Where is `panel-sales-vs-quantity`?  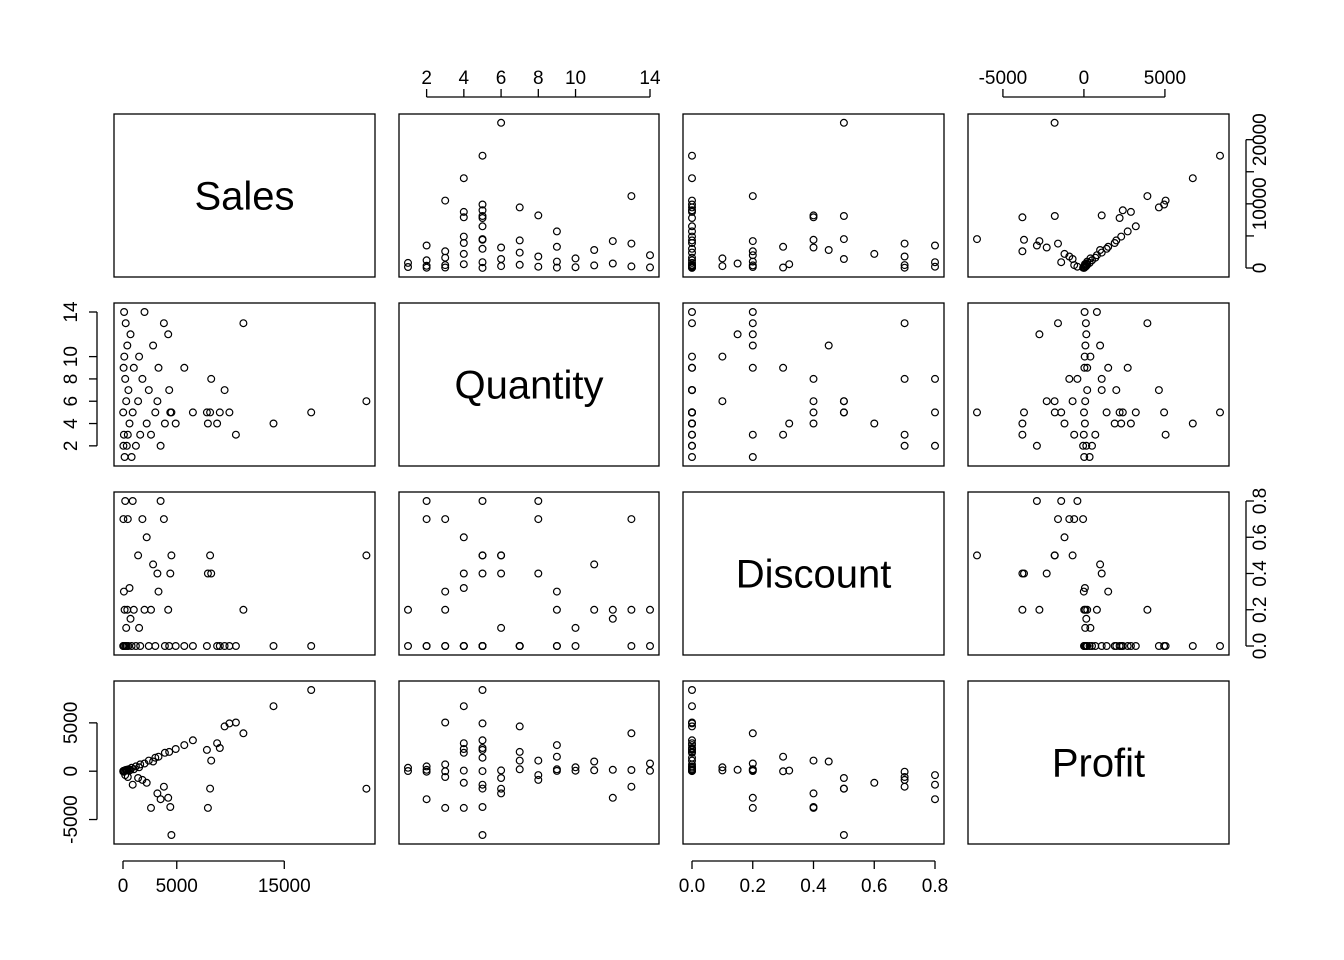 panel-sales-vs-quantity is located at coordinates (529, 195).